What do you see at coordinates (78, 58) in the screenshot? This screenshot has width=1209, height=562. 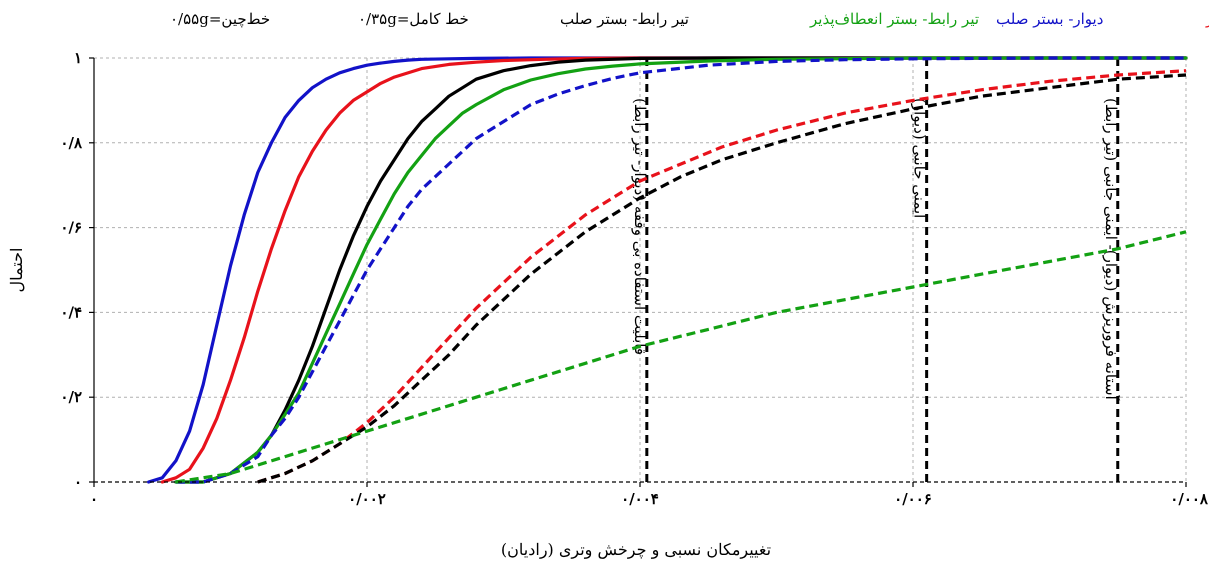 I see `y-tick-label-5: ۱` at bounding box center [78, 58].